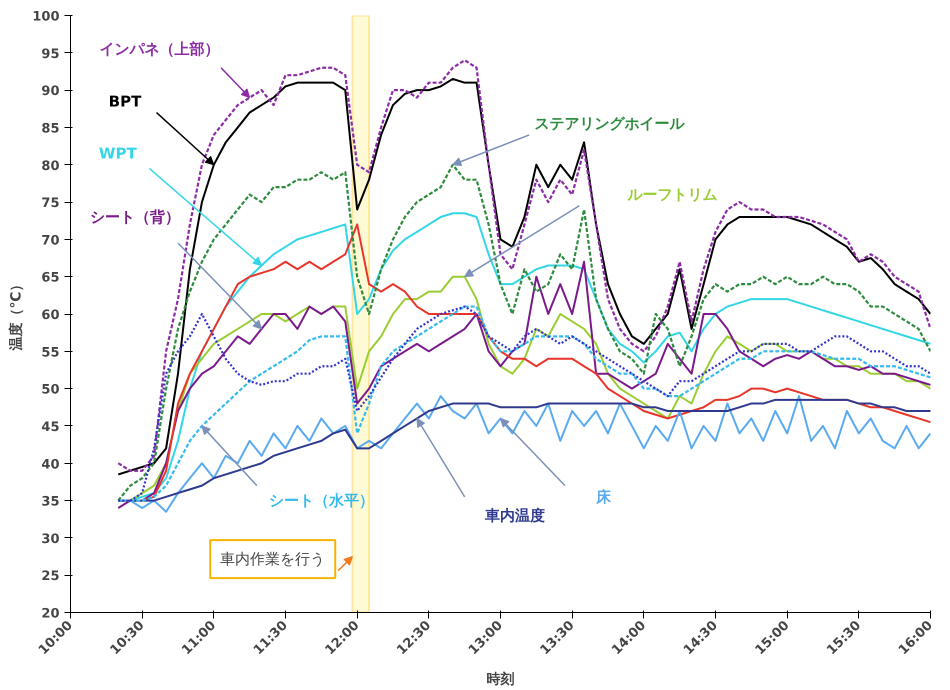 The height and width of the screenshot is (690, 950). I want to click on y-tick-label: 20, so click(50, 614).